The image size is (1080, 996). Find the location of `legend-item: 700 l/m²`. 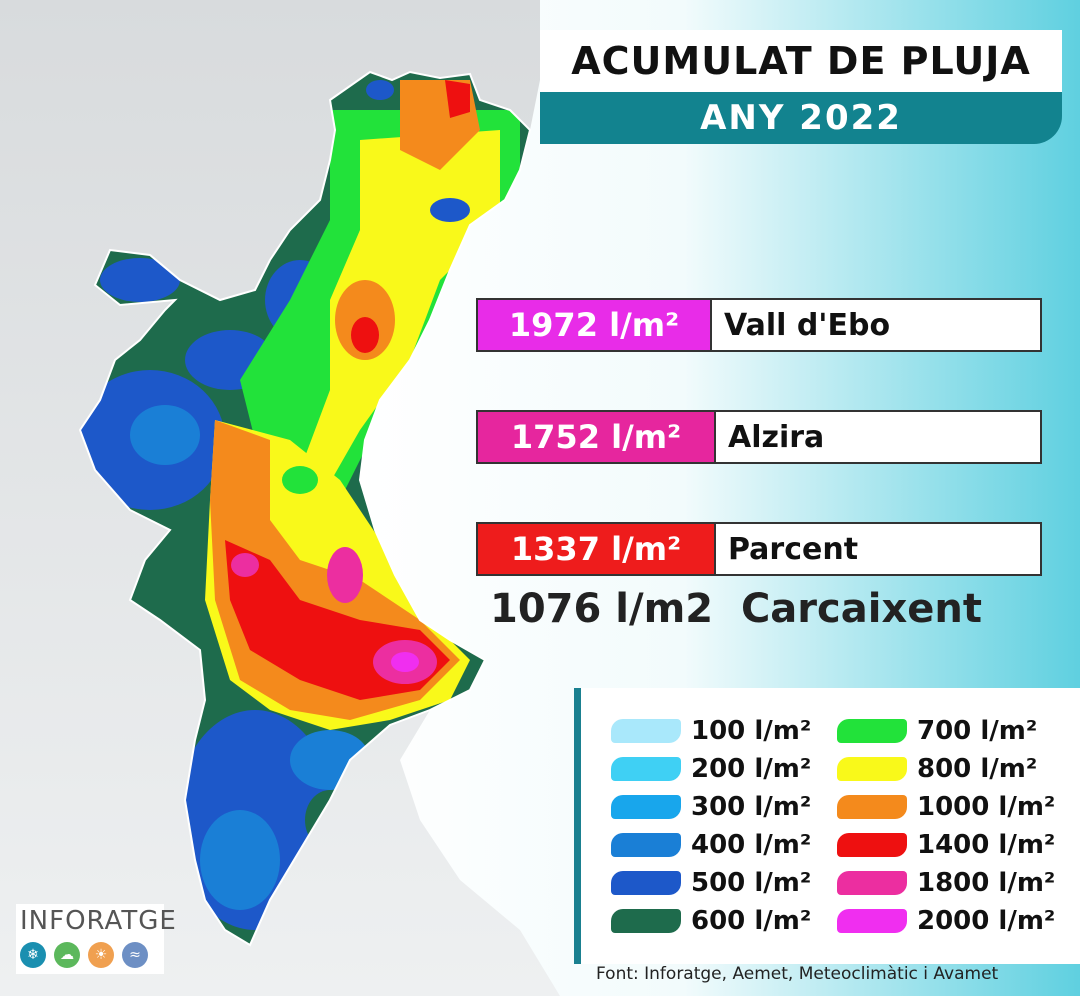

legend-item: 700 l/m² is located at coordinates (937, 731).